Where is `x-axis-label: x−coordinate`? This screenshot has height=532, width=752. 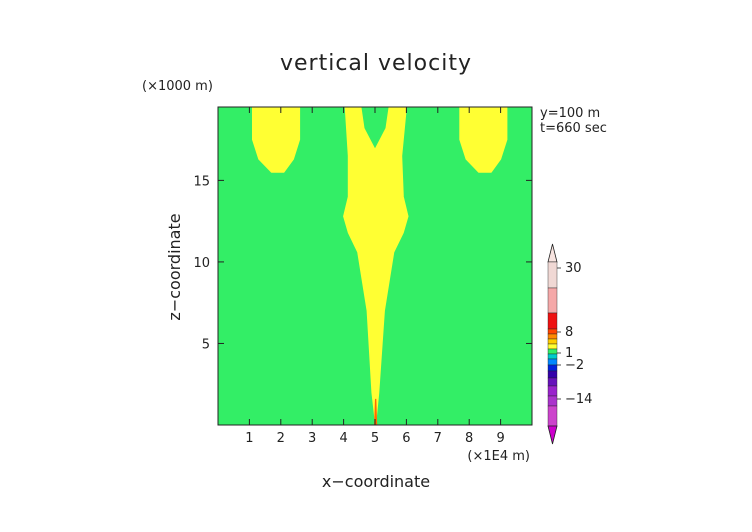
x-axis-label: x−coordinate is located at coordinates (376, 481).